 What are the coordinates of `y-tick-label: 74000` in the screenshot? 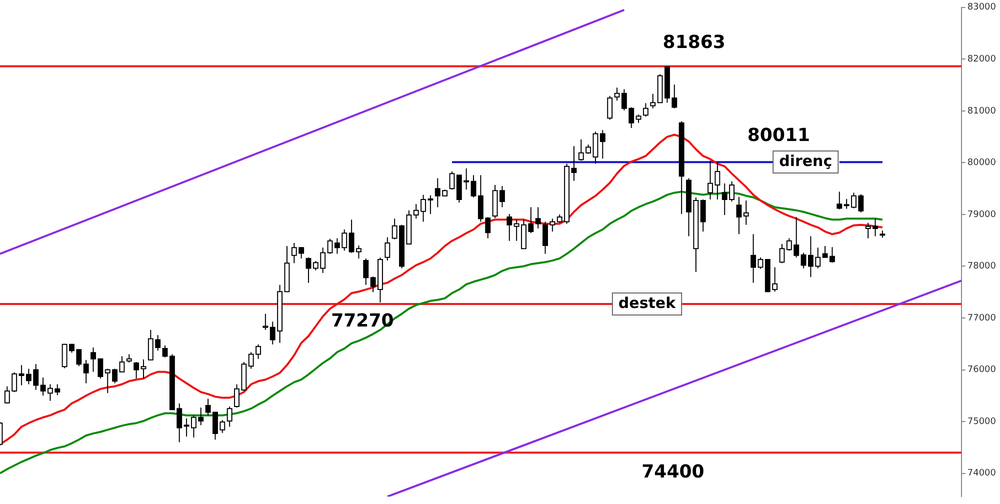 It's located at (981, 473).